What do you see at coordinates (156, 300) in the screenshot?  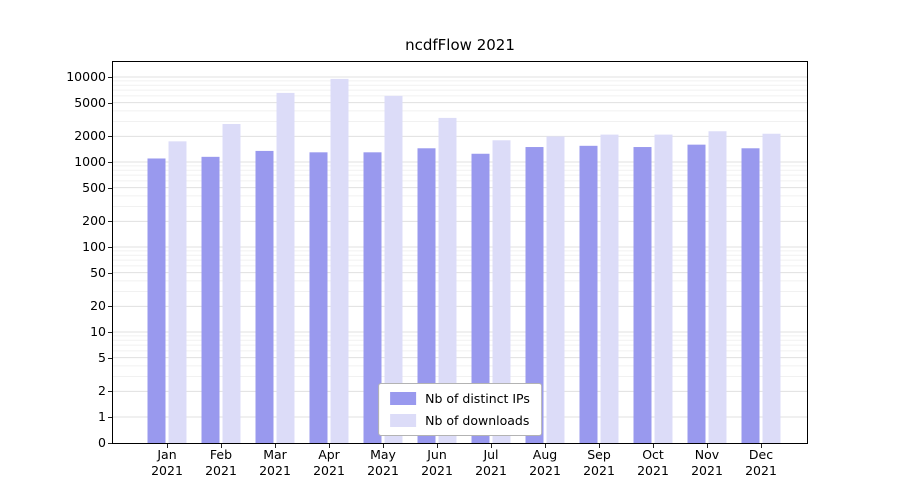 I see `bar-distinct-ips-jan` at bounding box center [156, 300].